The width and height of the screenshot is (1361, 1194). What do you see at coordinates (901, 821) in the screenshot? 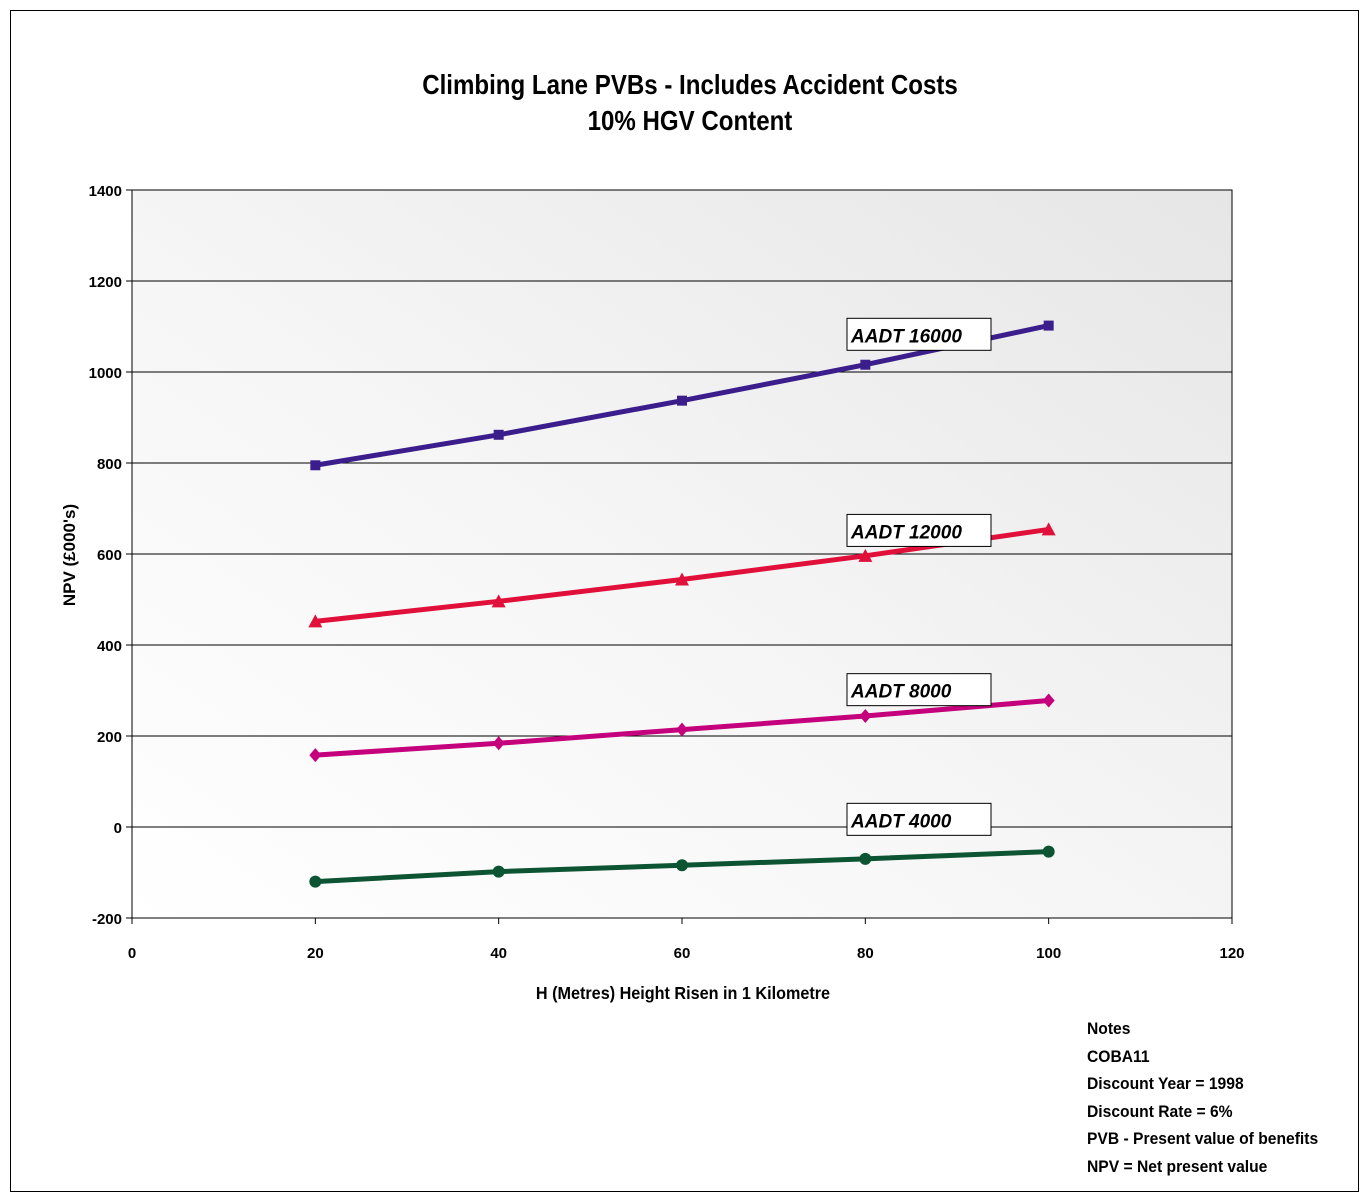
I see `annotation-text: AADT 4000` at bounding box center [901, 821].